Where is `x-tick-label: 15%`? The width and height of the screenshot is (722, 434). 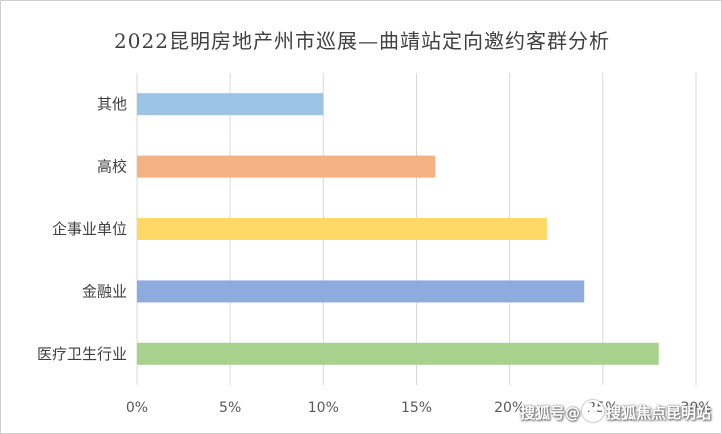
x-tick-label: 15% is located at coordinates (416, 408).